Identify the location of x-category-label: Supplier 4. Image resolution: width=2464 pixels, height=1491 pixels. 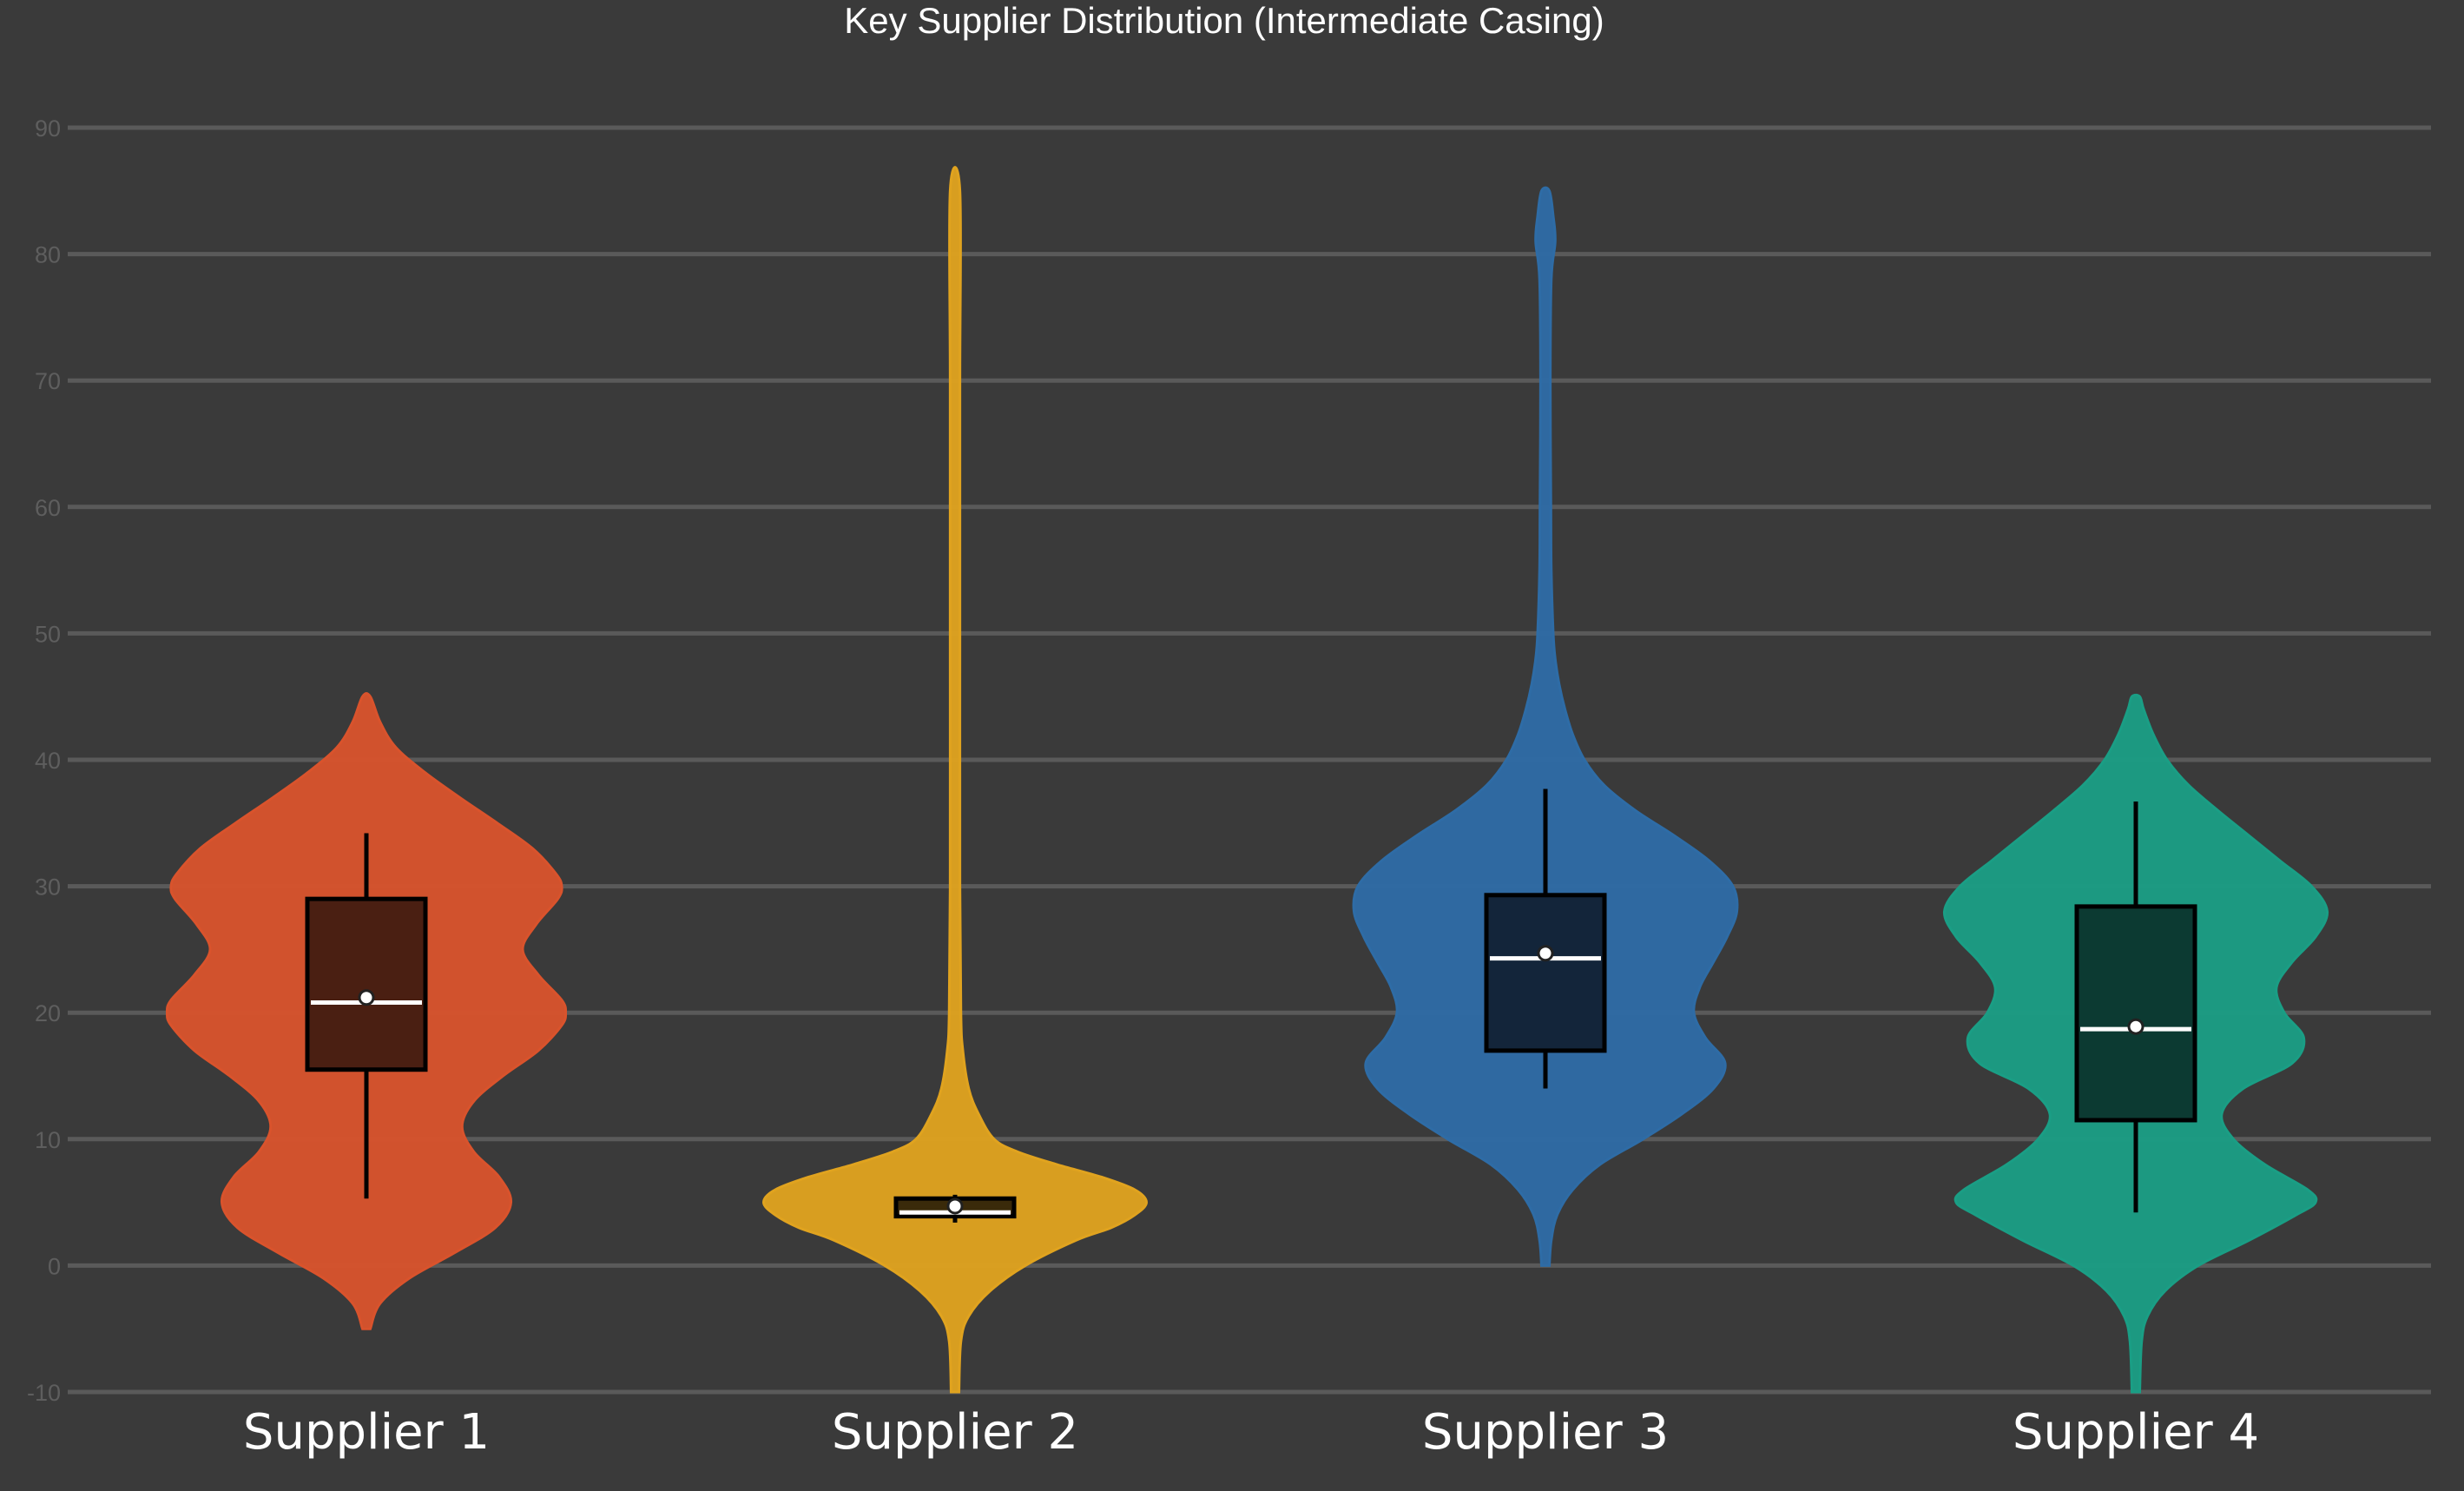
(2136, 1433).